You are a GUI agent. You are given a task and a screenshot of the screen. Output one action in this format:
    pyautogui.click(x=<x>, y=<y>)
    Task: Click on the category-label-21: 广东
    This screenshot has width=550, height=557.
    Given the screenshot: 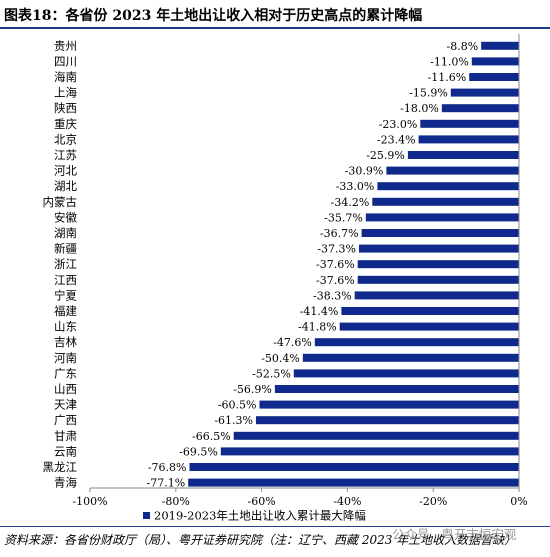 What is the action you would take?
    pyautogui.click(x=65, y=373)
    